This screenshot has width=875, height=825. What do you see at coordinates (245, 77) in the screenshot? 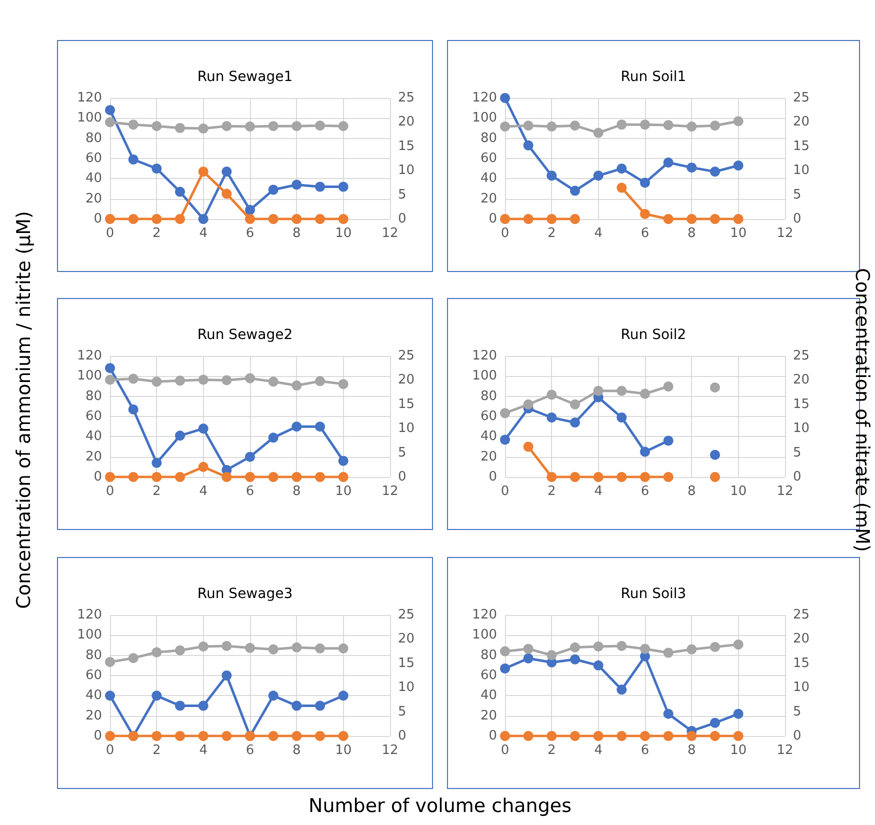
I see `chart-title: Run Sewage1` at bounding box center [245, 77].